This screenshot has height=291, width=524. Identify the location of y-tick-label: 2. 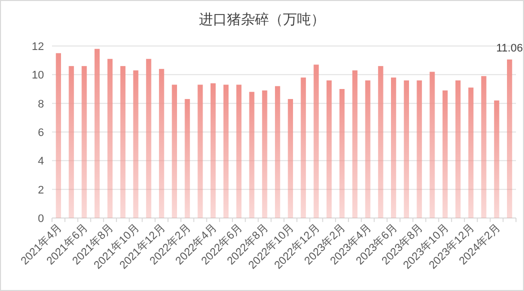
(41, 190).